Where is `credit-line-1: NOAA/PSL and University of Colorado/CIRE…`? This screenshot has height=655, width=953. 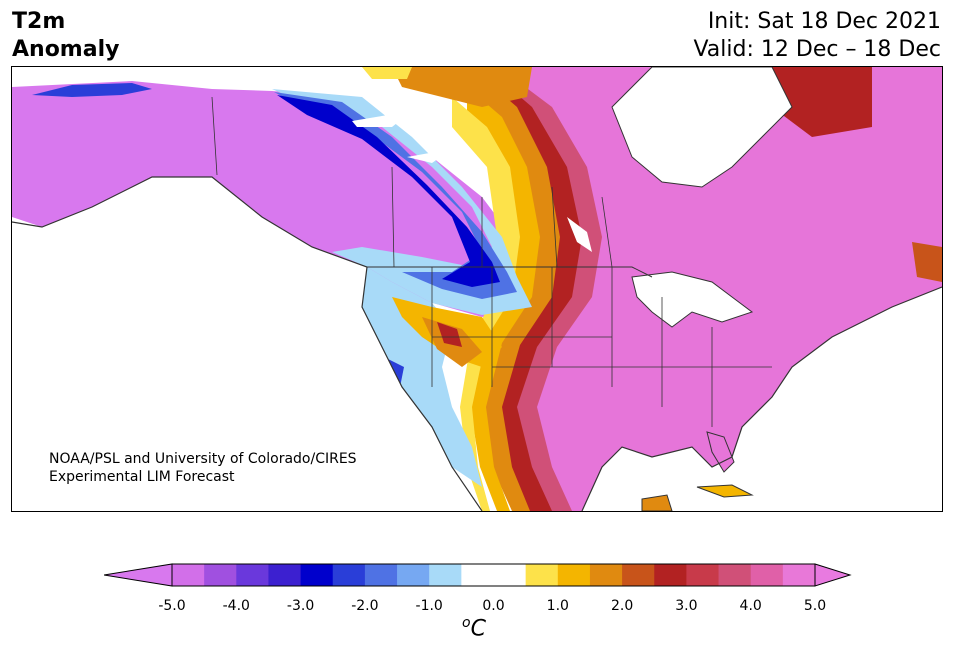 credit-line-1: NOAA/PSL and University of Colorado/CIRE… is located at coordinates (203, 459).